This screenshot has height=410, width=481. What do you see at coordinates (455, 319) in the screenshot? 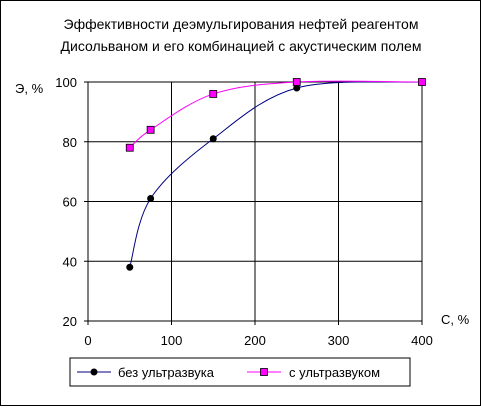
I see `x-axis-title: С, %` at bounding box center [455, 319].